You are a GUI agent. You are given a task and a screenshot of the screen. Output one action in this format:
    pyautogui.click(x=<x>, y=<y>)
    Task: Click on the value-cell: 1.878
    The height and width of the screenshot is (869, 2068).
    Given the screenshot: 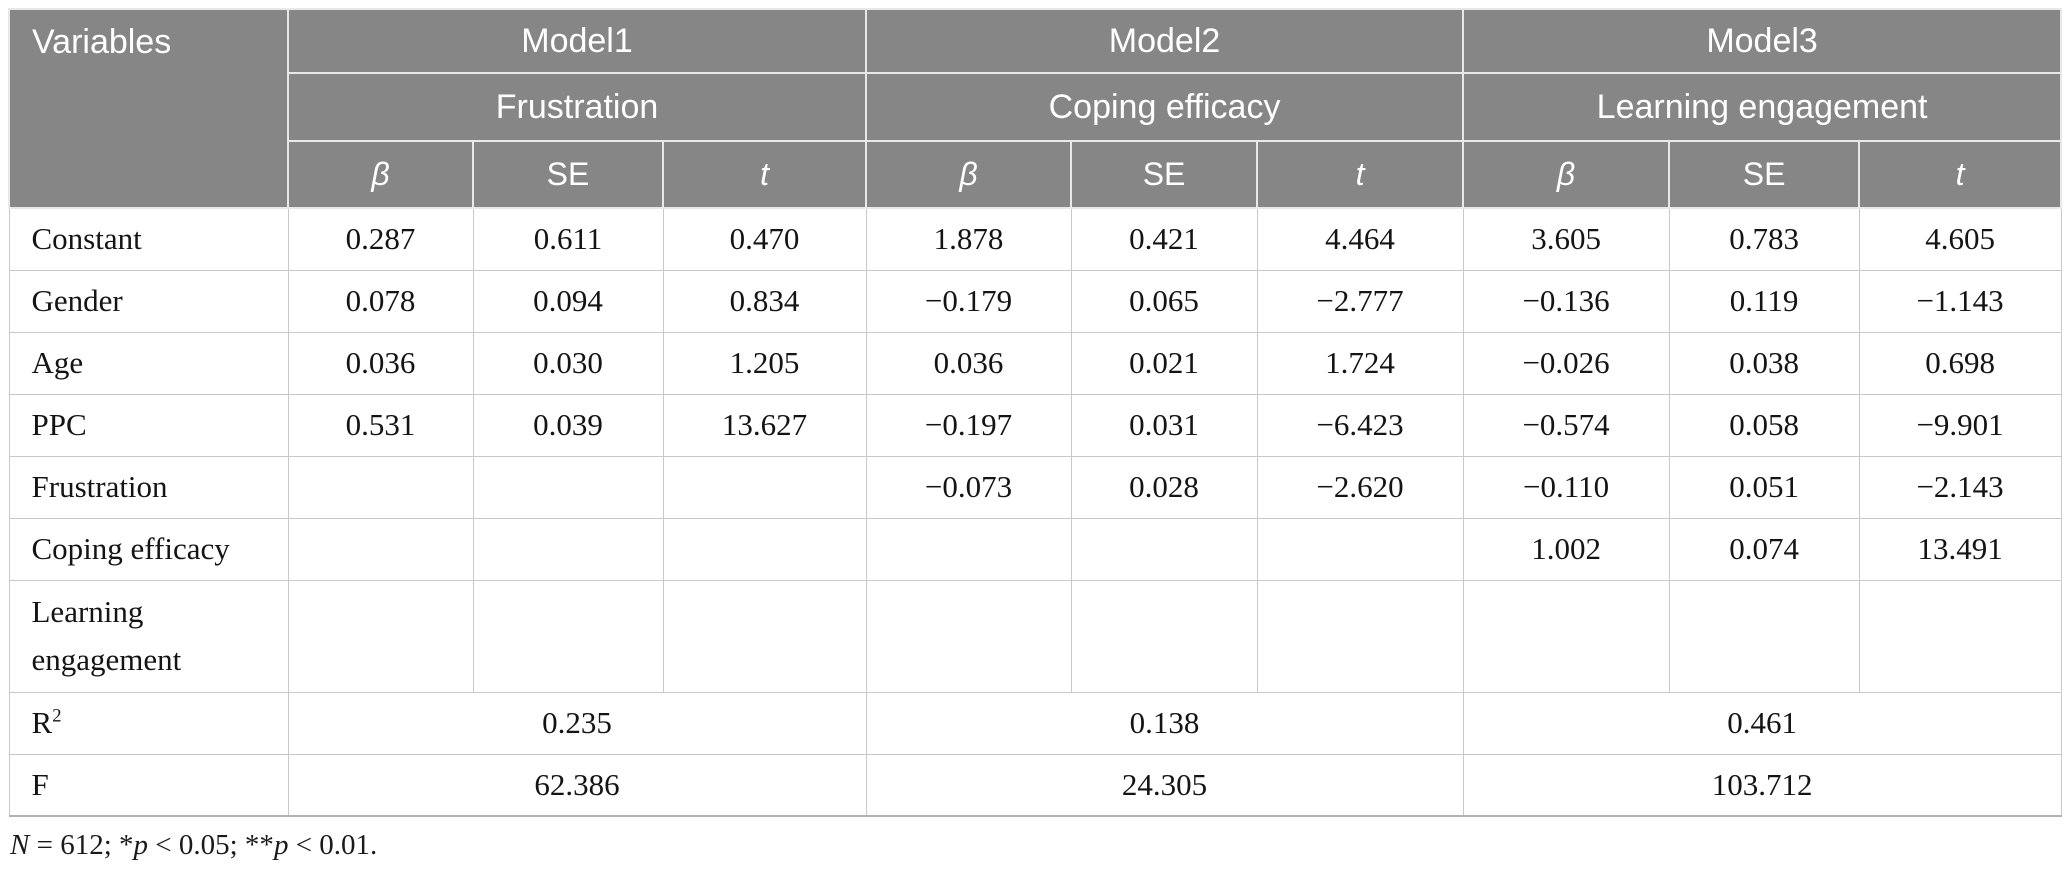 What is the action you would take?
    pyautogui.click(x=968, y=239)
    